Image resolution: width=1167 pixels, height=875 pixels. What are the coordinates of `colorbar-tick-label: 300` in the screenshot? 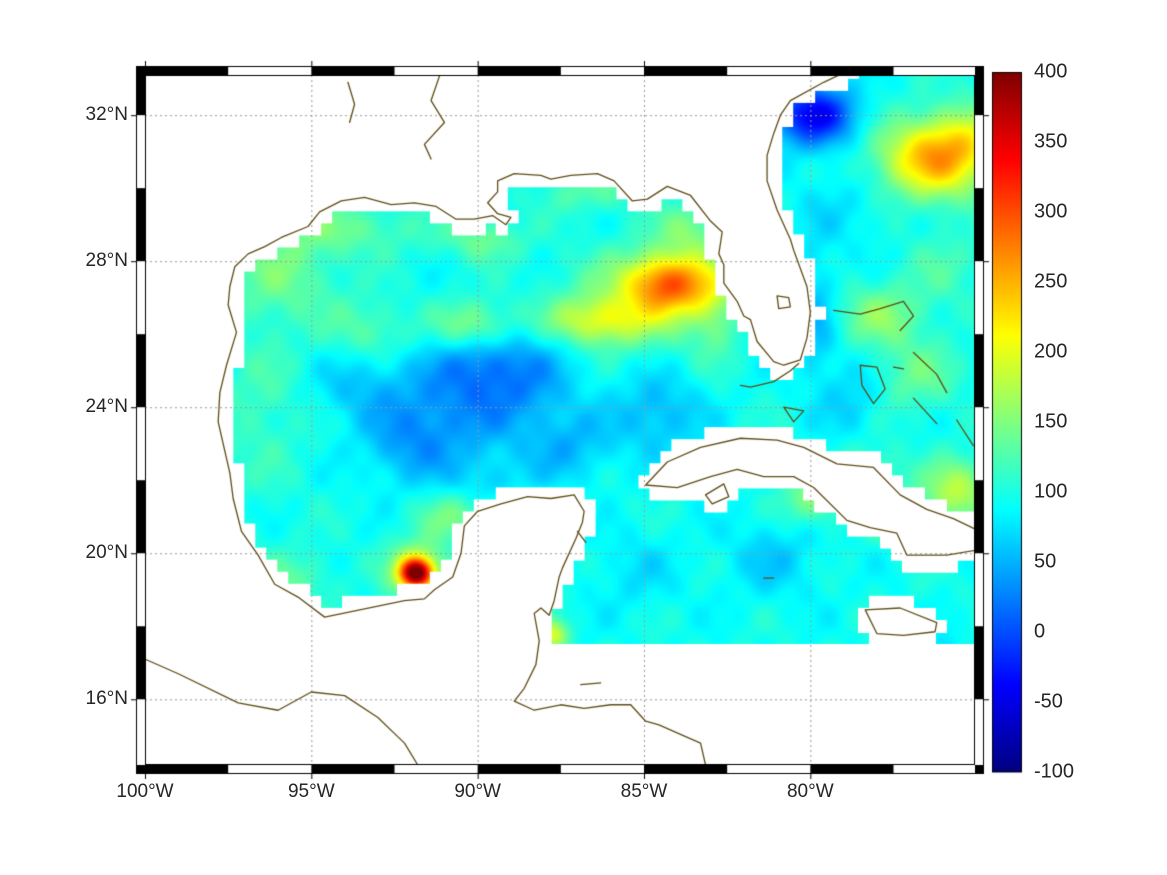 It's located at (1051, 211).